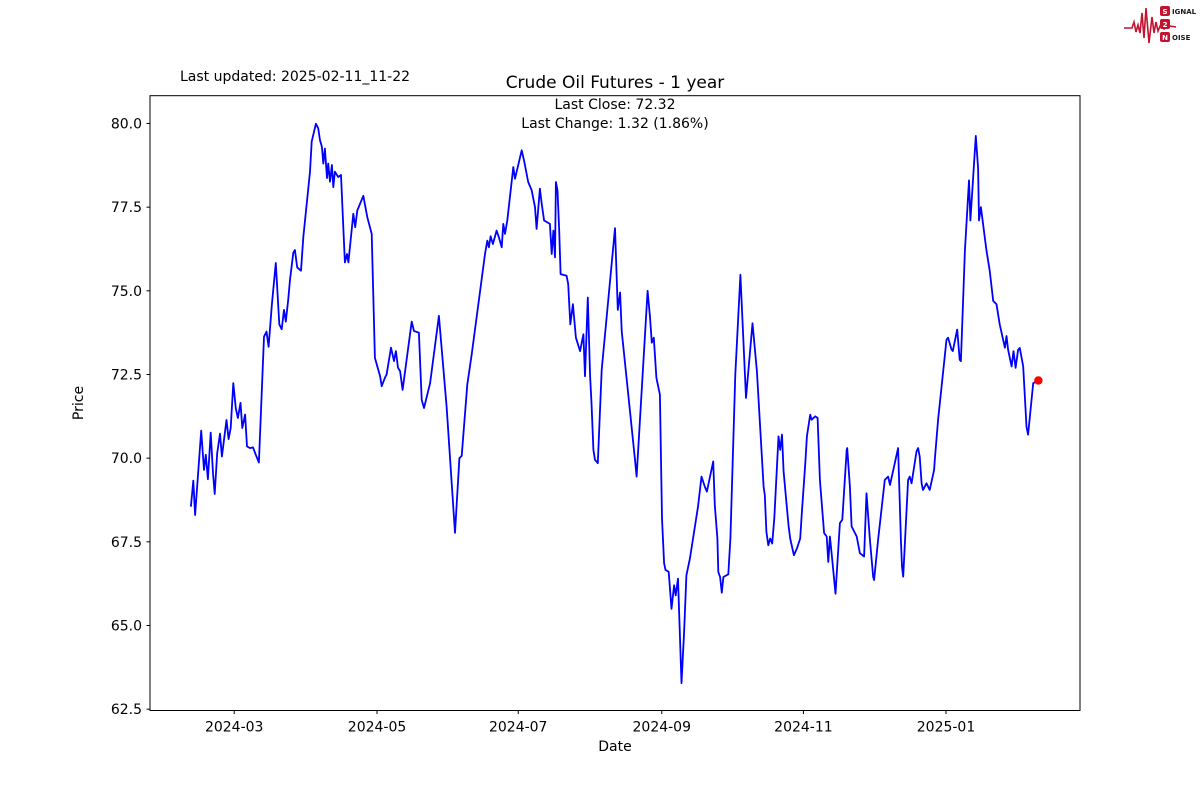  Describe the element at coordinates (126, 626) in the screenshot. I see `y-tick-label: 65.0` at that location.